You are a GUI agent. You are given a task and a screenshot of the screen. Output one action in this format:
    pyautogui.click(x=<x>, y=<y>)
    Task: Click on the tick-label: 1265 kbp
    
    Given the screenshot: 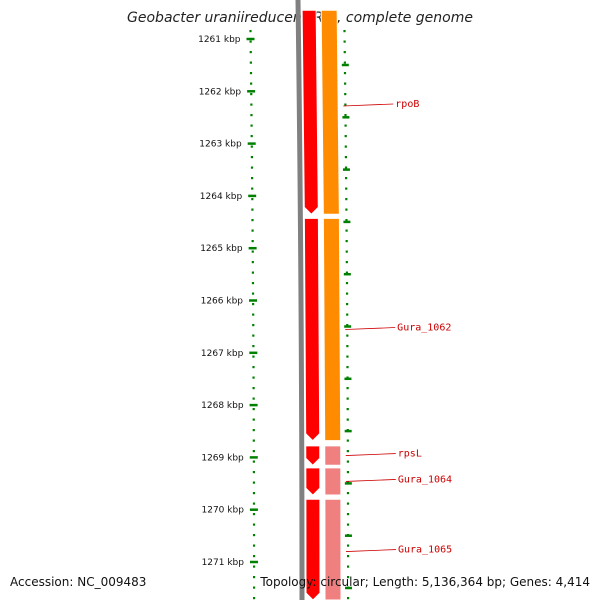 What is the action you would take?
    pyautogui.click(x=221, y=249)
    